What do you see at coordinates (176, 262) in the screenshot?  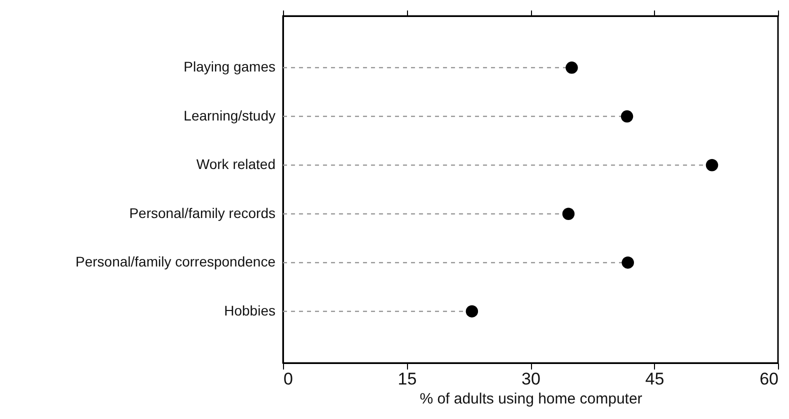 I see `y-tick-label: Personal/family correspondence` at bounding box center [176, 262].